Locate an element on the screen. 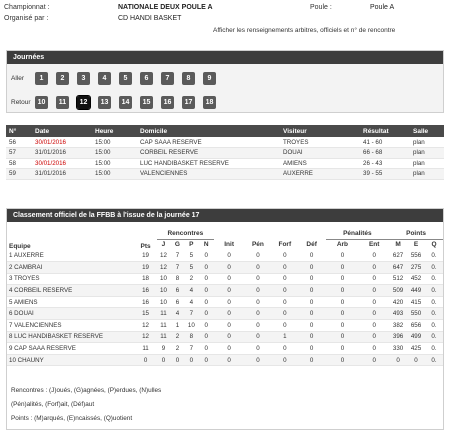 The width and height of the screenshot is (450, 430). match-resultat-cell: 39 - 55 is located at coordinates (385, 174).